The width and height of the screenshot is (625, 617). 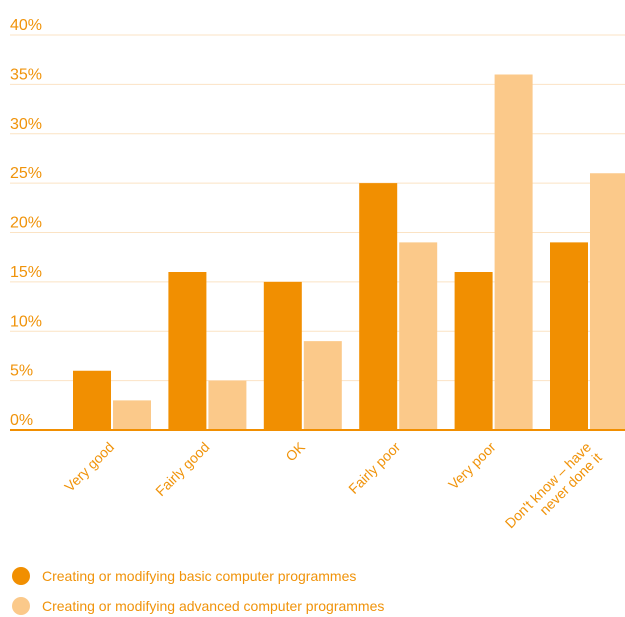 I want to click on y-tick-label: 40%, so click(x=26, y=25).